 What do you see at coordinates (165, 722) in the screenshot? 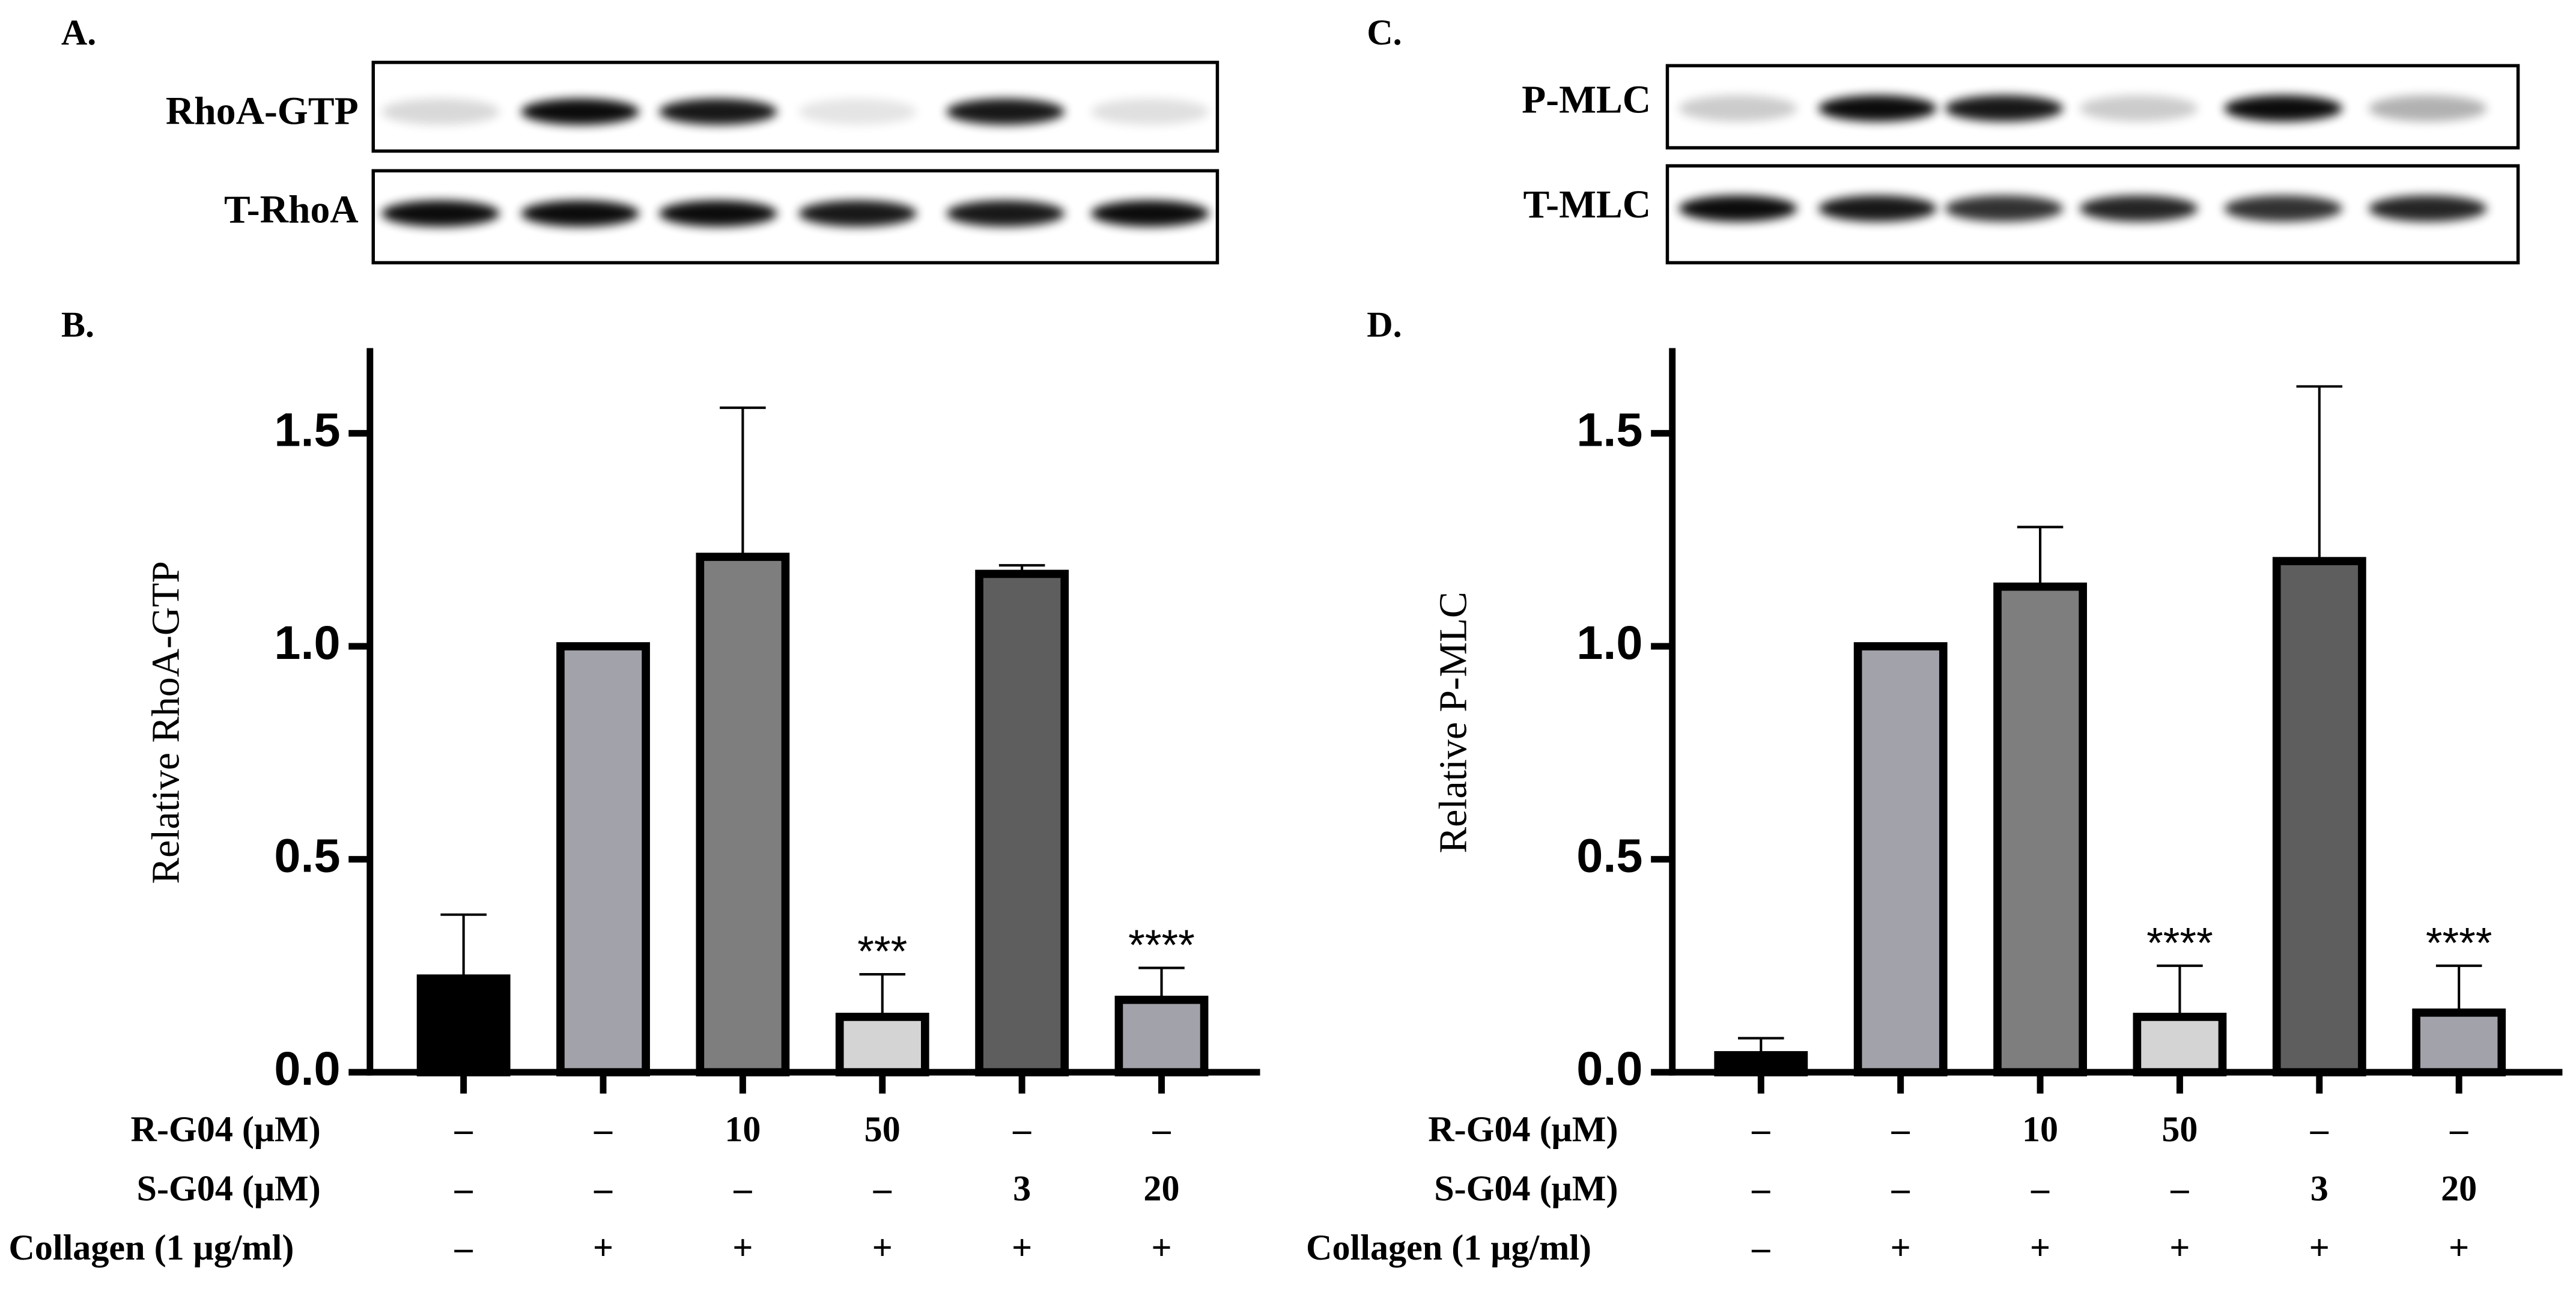
I see `y-axis-label: Relative RhoA-GTP` at bounding box center [165, 722].